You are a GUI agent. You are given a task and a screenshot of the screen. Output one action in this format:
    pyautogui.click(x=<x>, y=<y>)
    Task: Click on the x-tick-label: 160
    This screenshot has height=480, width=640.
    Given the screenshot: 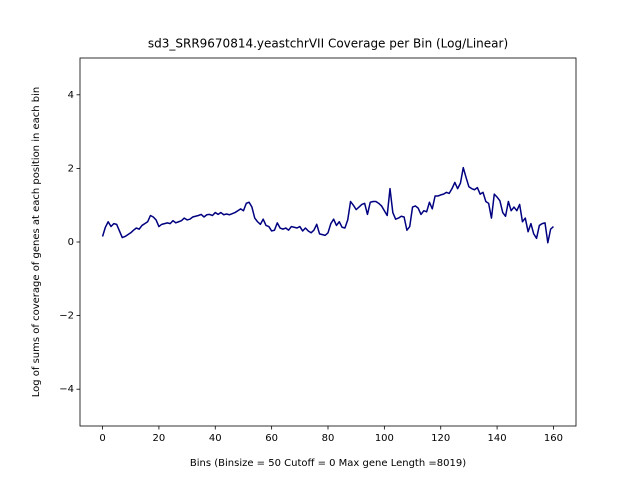 What is the action you would take?
    pyautogui.click(x=553, y=438)
    